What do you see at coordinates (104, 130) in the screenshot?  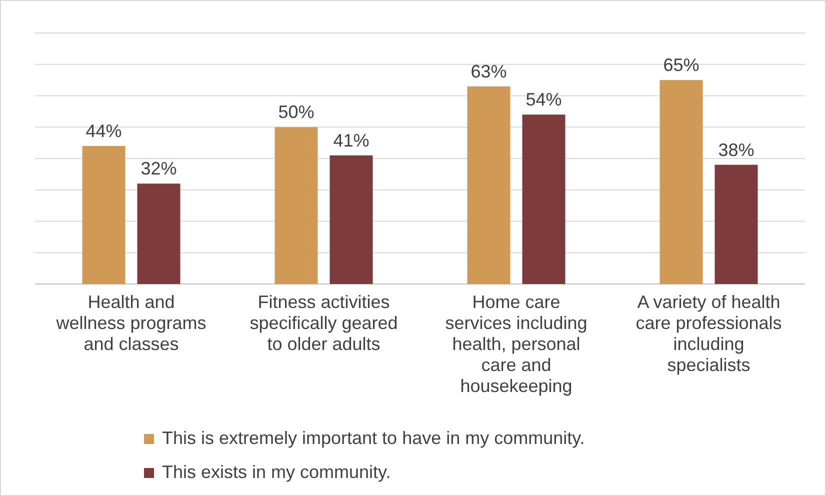 I see `data-label: 44%` at bounding box center [104, 130].